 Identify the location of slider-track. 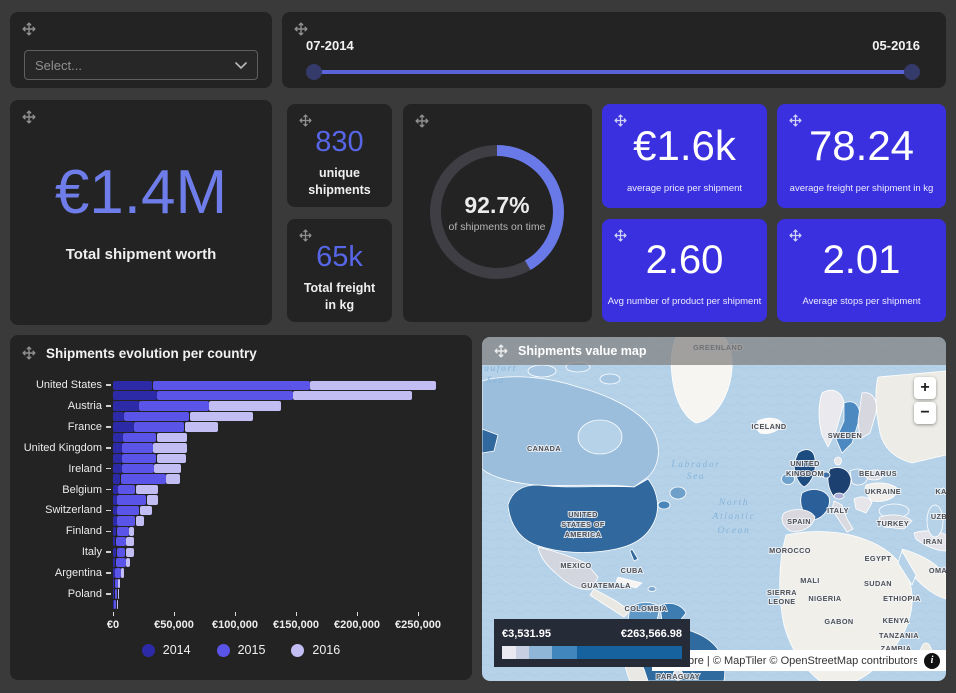
(613, 72).